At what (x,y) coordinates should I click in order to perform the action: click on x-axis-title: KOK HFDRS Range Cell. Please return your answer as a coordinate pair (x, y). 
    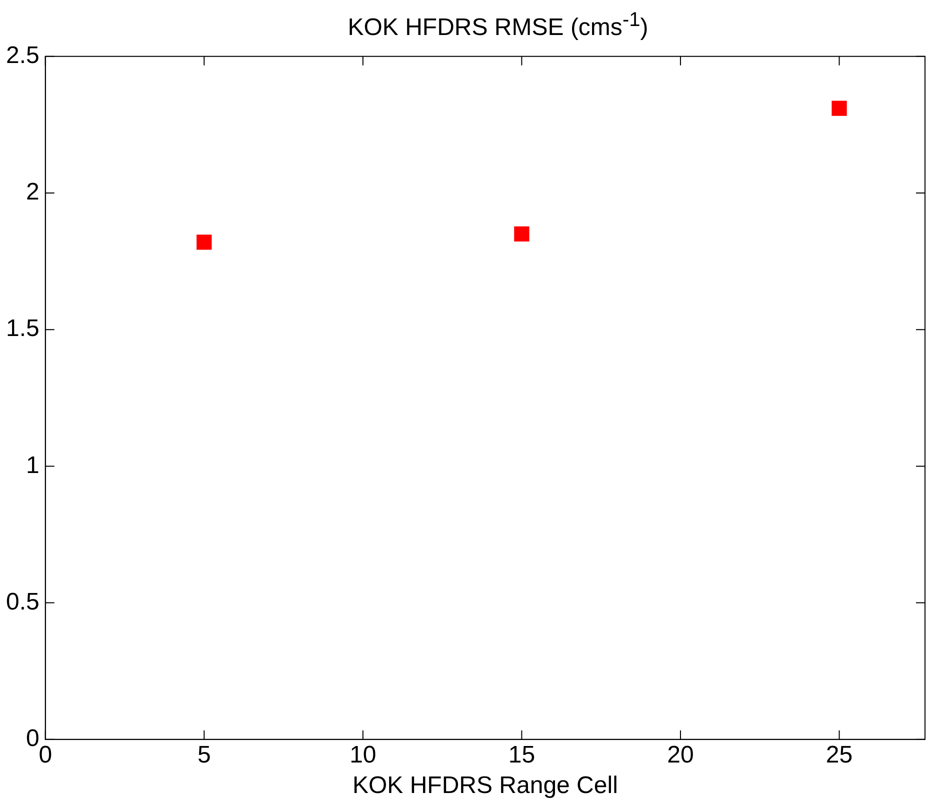
    Looking at the image, I should click on (485, 786).